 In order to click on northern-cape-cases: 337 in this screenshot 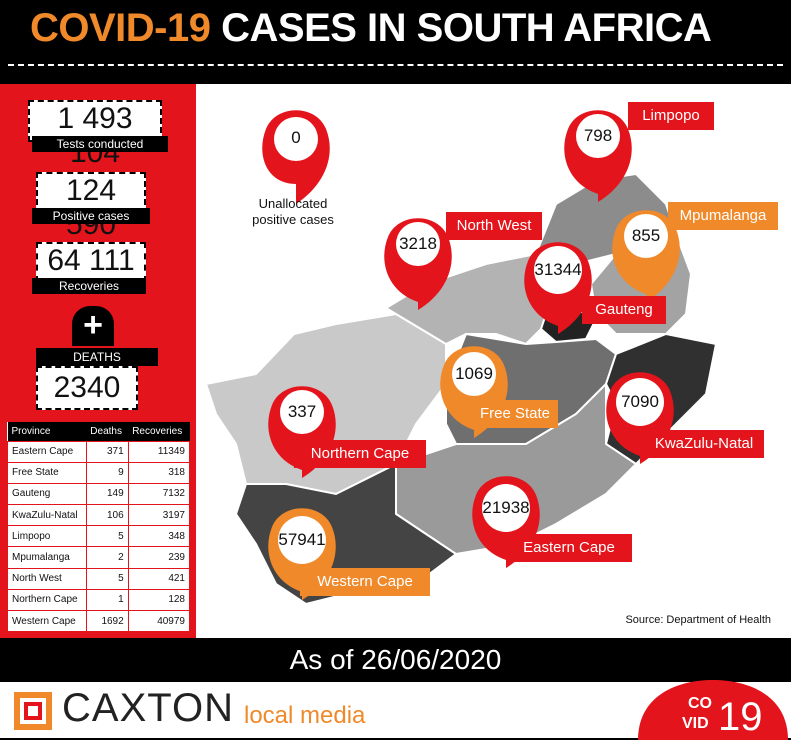, I will do `click(302, 411)`.